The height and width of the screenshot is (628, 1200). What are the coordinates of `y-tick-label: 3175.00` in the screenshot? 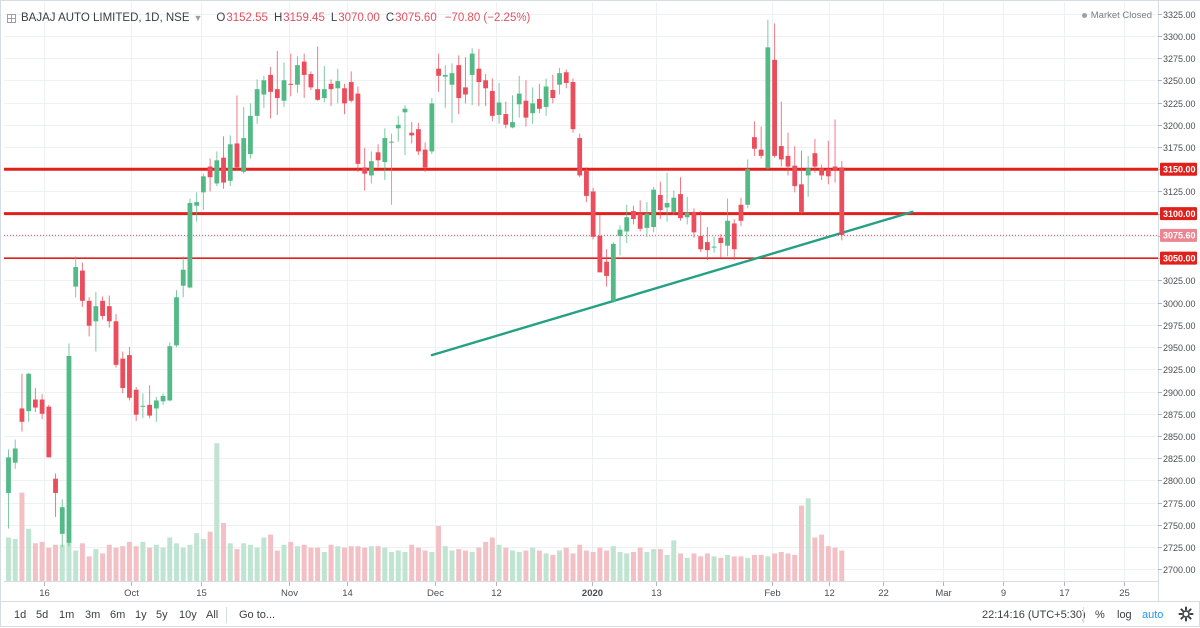 It's located at (1179, 148).